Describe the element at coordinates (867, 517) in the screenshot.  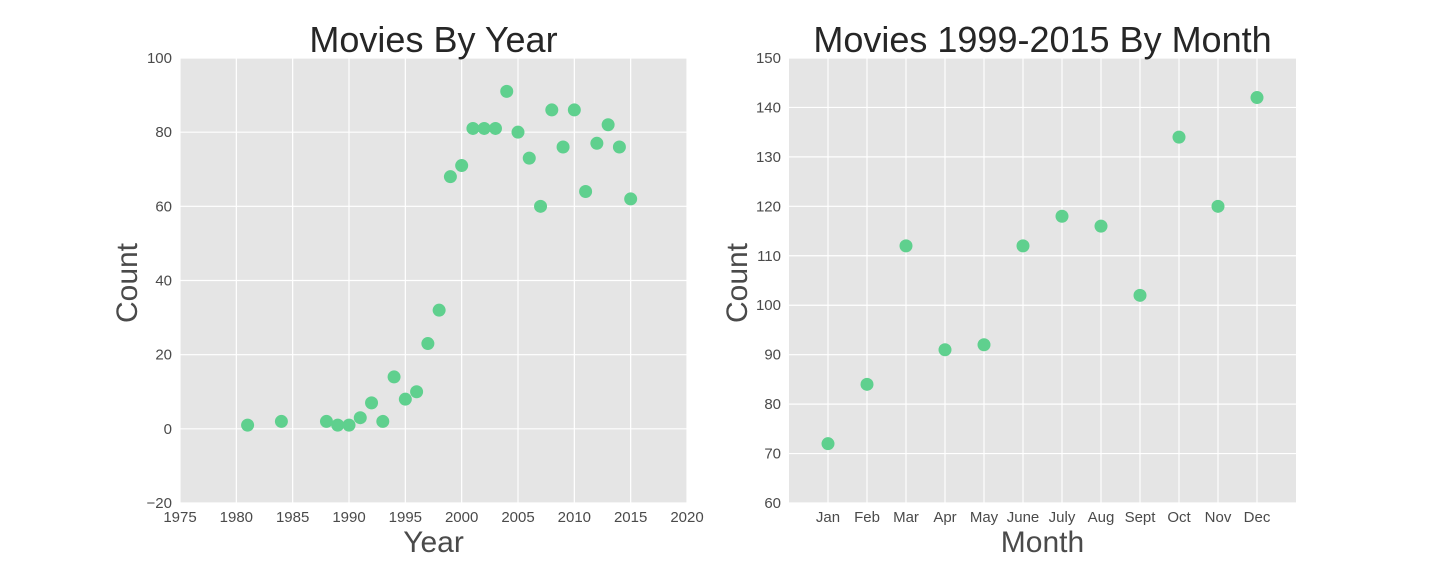
I see `x-tick-label: Feb` at that location.